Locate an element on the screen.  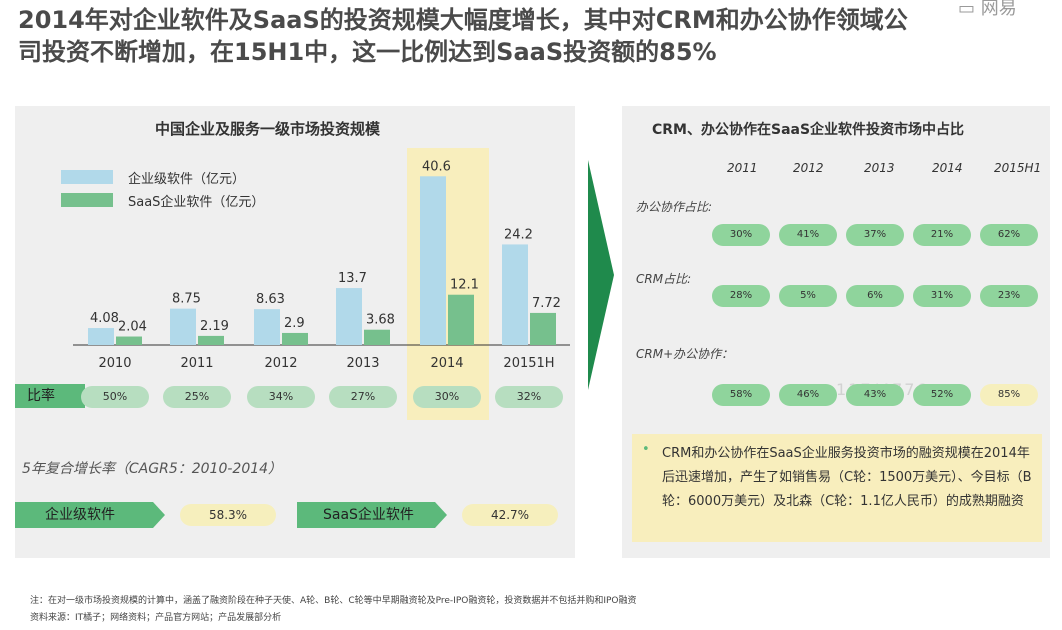
share-oval: 6% is located at coordinates (875, 296).